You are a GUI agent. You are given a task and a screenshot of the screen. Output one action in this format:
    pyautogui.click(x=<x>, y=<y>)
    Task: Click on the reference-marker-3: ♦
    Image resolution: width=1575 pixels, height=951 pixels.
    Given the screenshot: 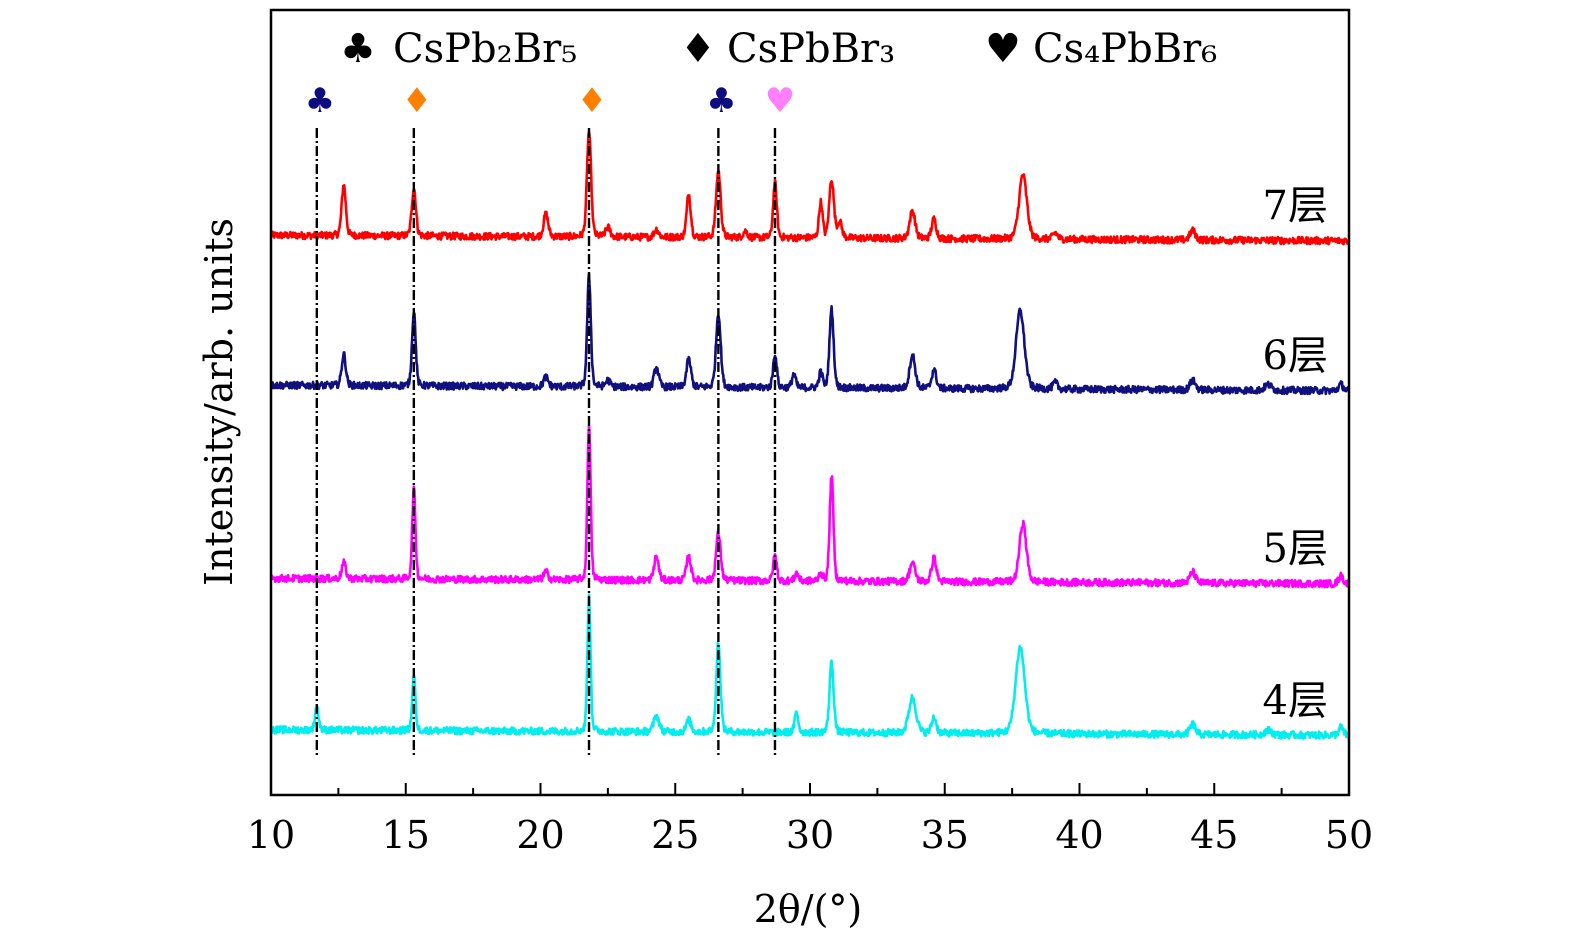 What is the action you would take?
    pyautogui.click(x=592, y=101)
    